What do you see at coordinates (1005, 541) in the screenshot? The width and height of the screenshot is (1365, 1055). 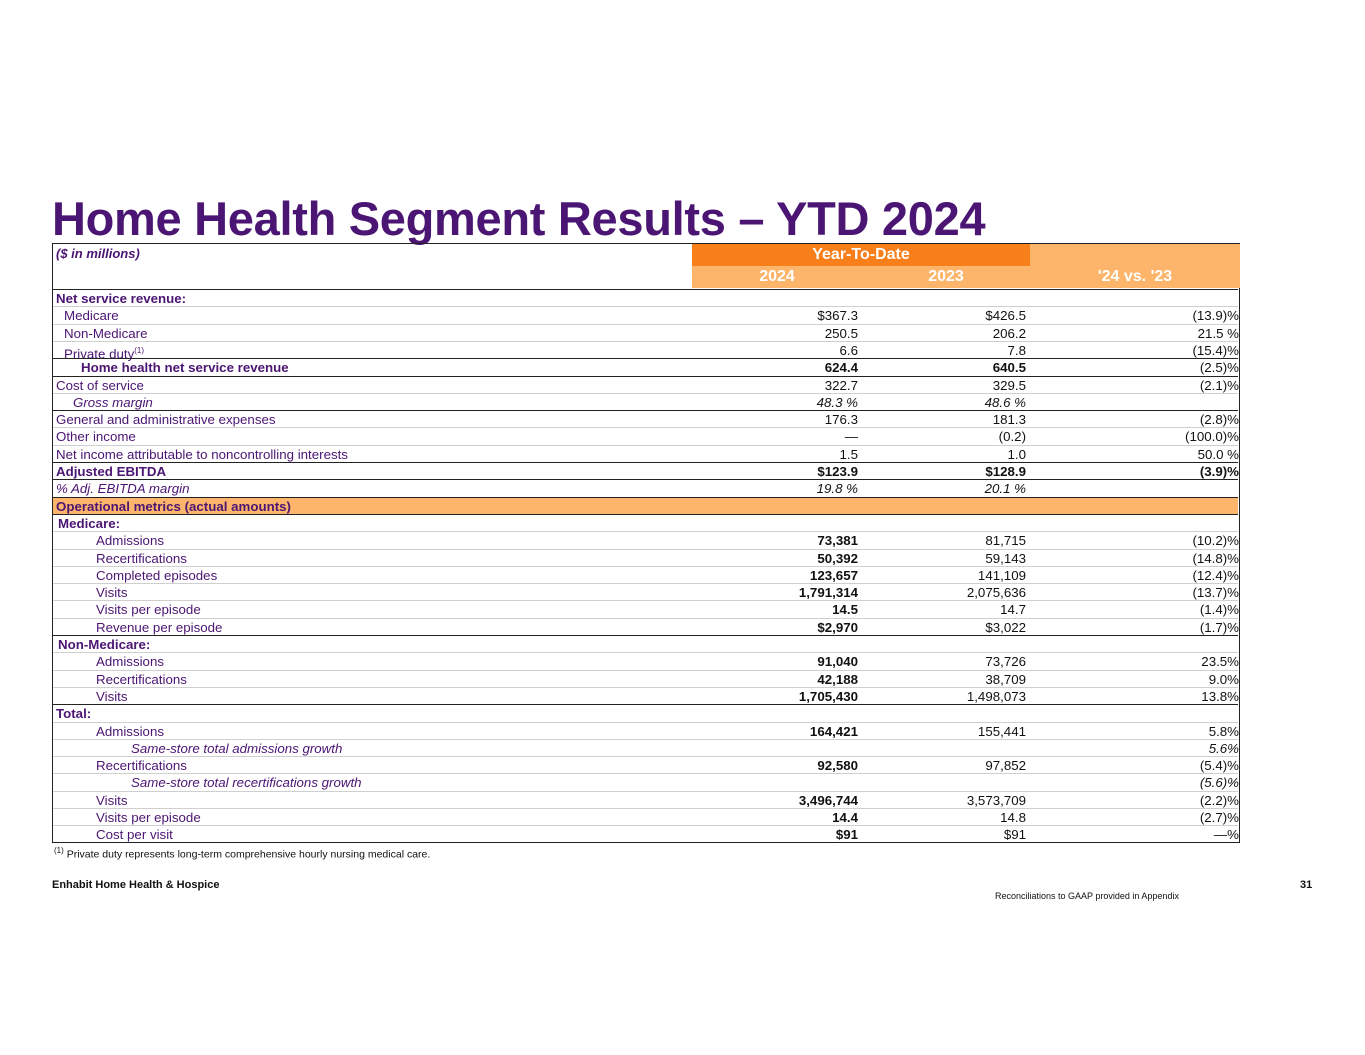 I see `value-2023: 81,715` at bounding box center [1005, 541].